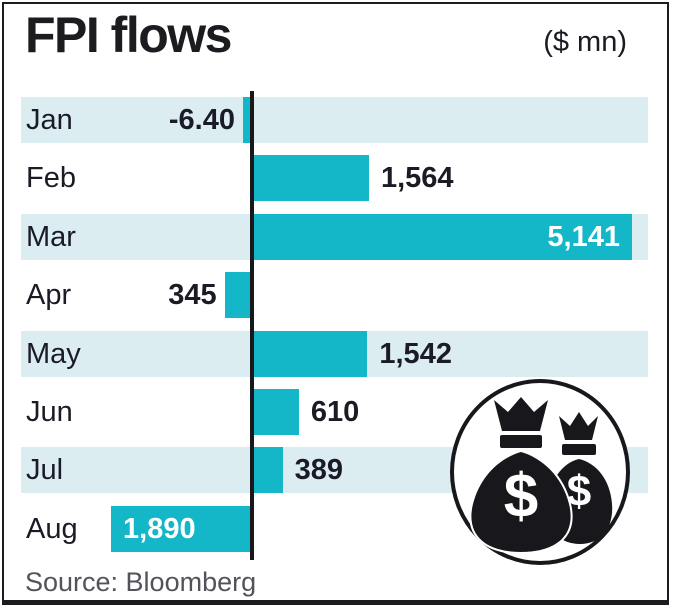  Describe the element at coordinates (334, 295) in the screenshot. I see `chart-row-apr: Apr 345` at that location.